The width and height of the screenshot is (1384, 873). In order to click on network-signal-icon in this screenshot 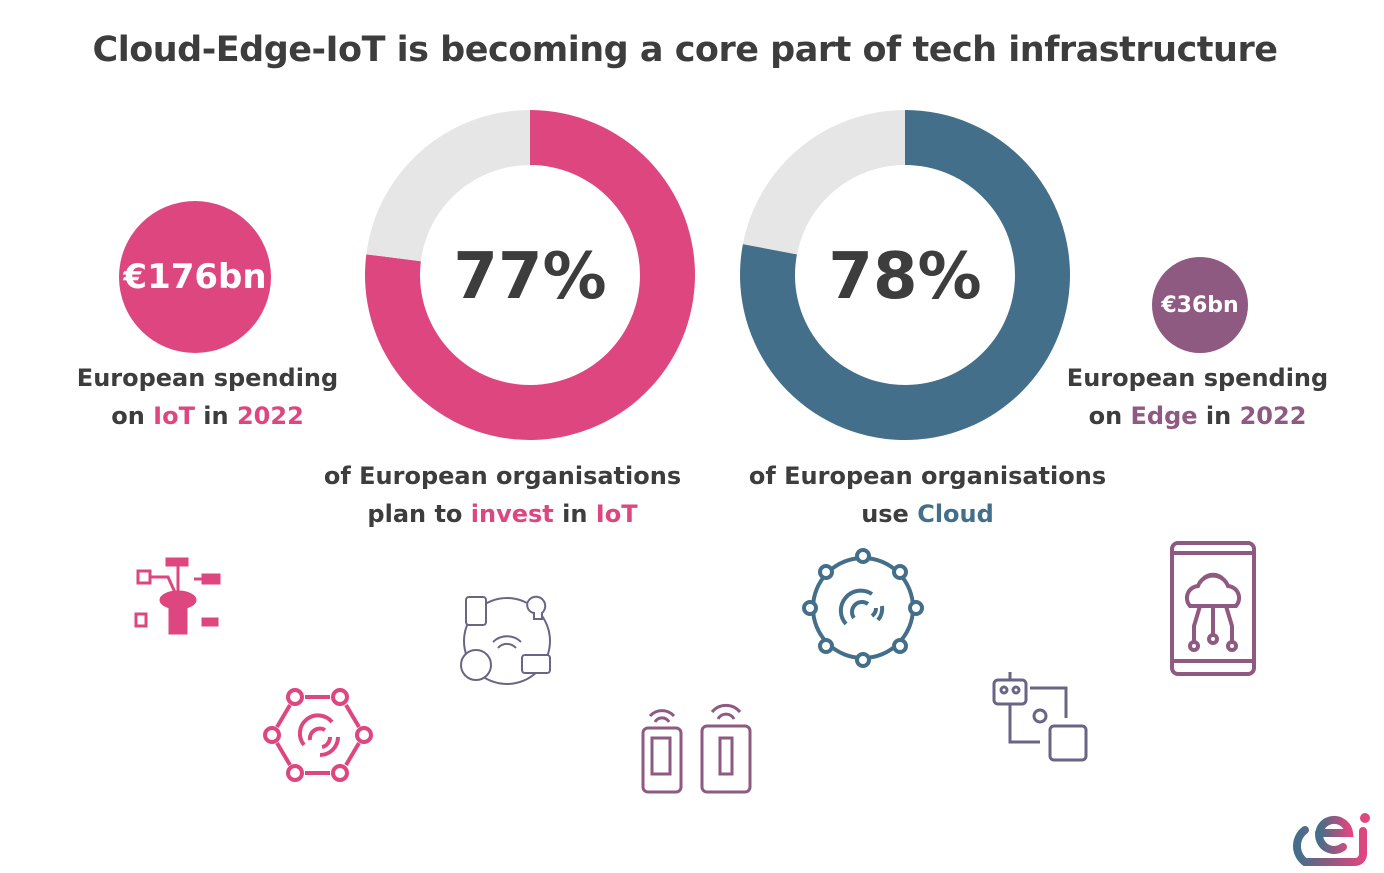, I will do `click(318, 735)`.